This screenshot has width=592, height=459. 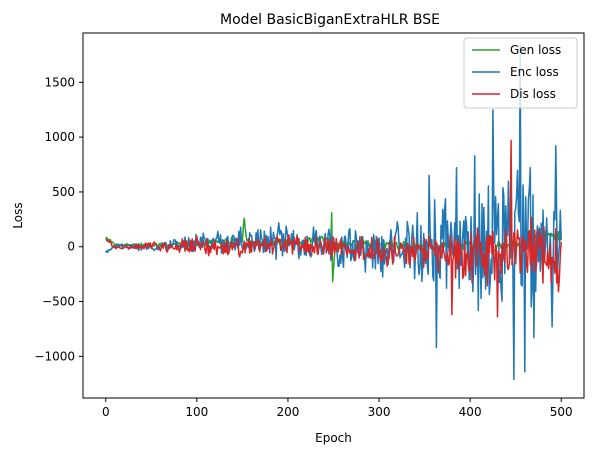 I want to click on legend-label: Dis loss, so click(x=533, y=94).